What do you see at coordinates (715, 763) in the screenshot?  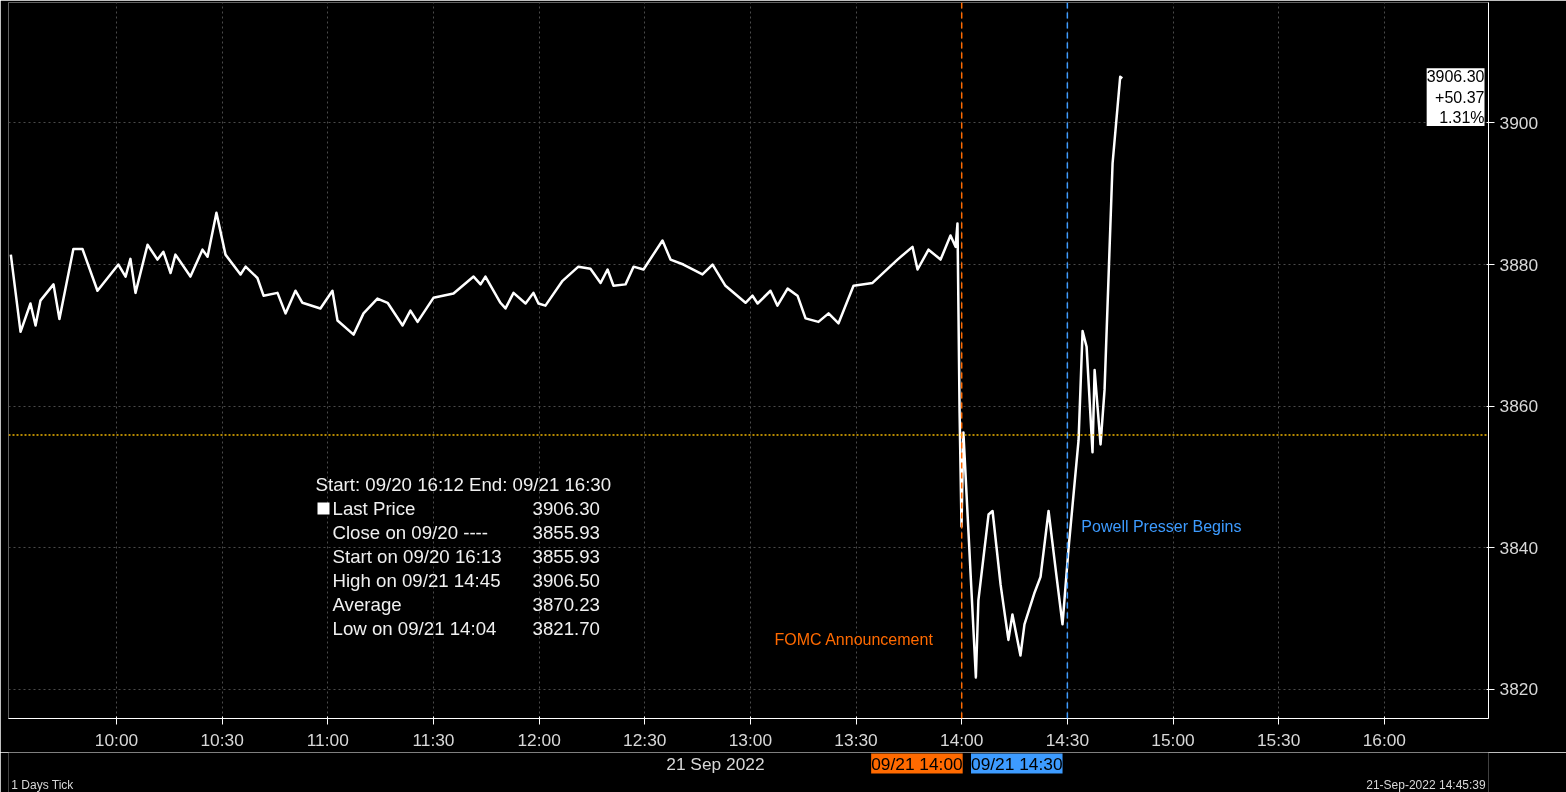 I see `x-axis-title: 21 Sep 2022` at bounding box center [715, 763].